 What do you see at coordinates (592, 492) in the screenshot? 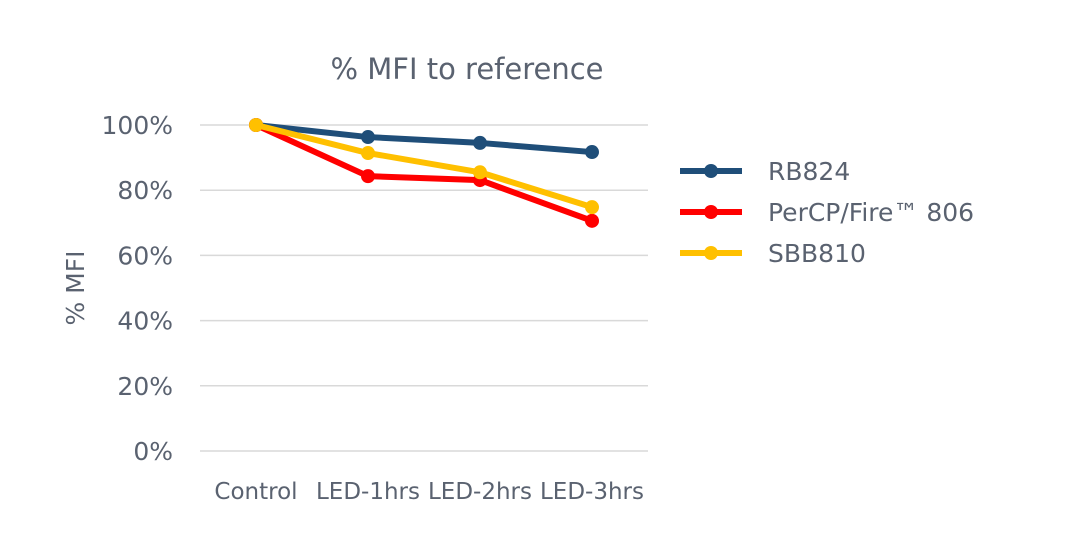
I see `x-tick-label: LED-3hrs` at bounding box center [592, 492].